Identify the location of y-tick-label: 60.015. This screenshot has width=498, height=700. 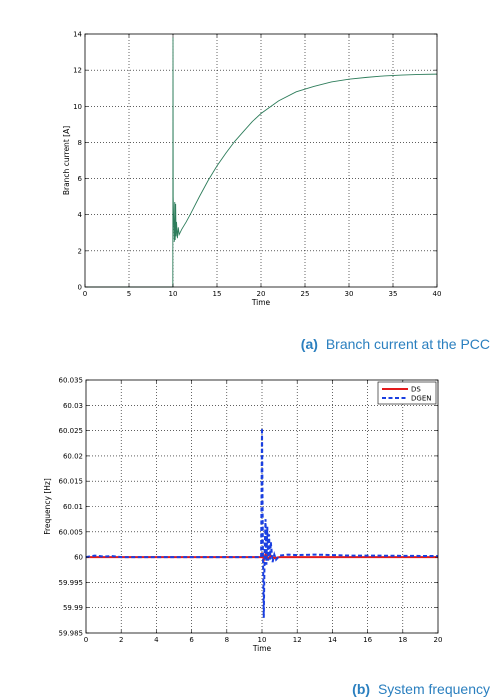
(71, 482).